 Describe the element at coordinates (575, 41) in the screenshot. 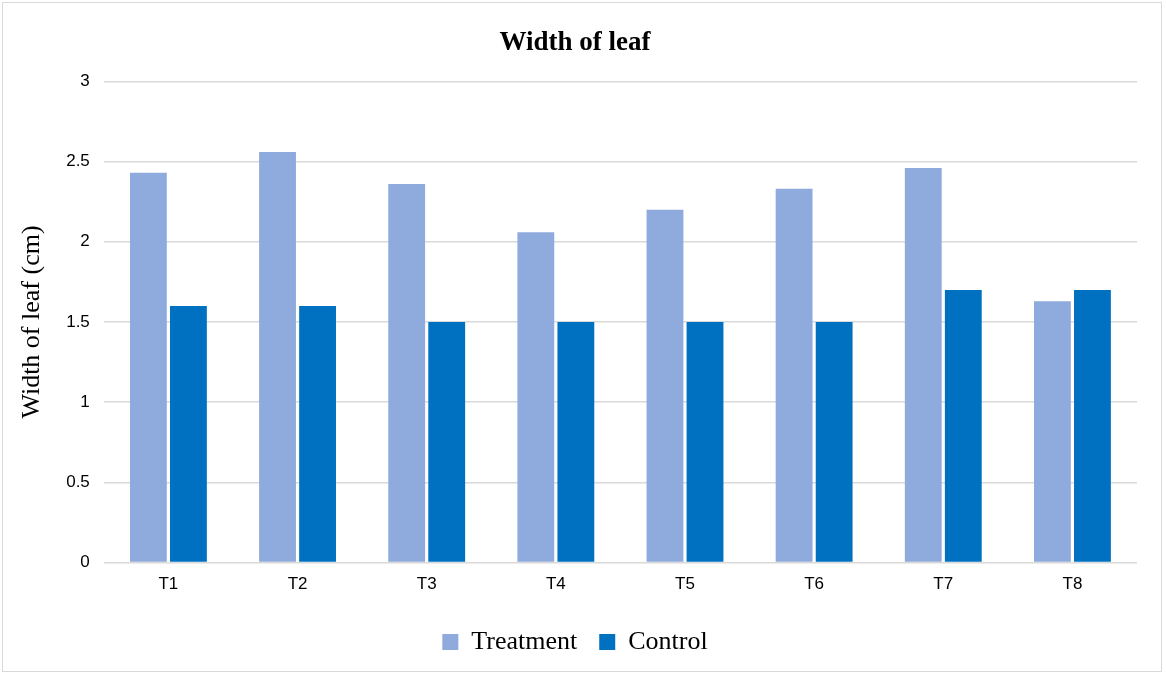

I see `chart-title: Width of leaf` at that location.